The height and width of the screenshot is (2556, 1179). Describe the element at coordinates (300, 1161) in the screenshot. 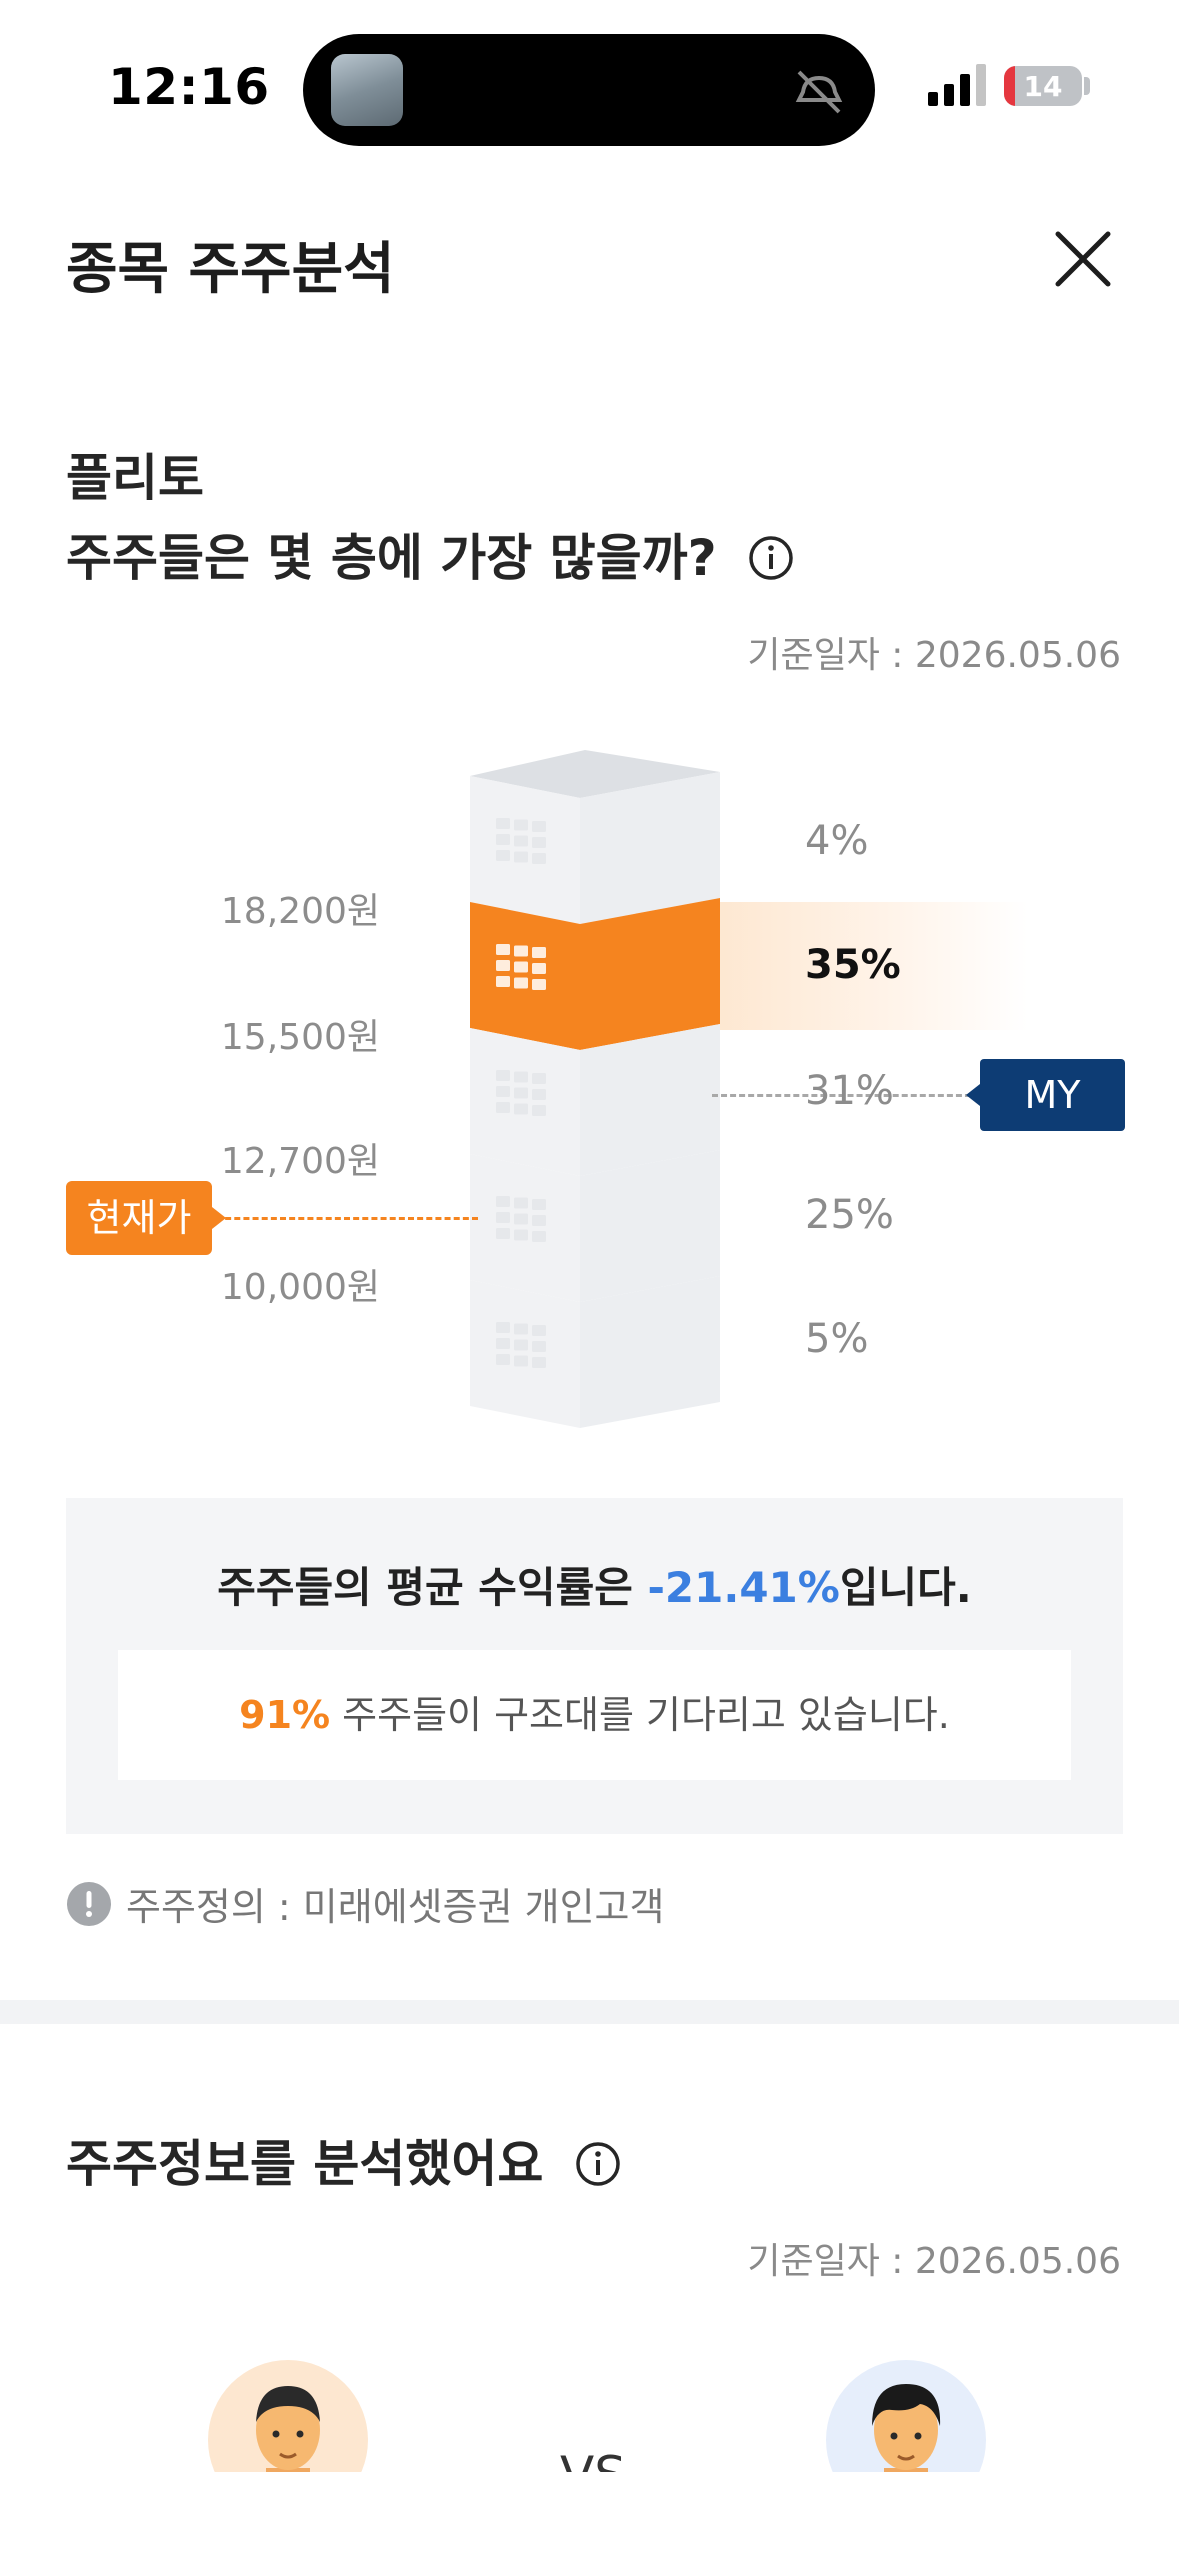

I see `price-level: 12,700원` at that location.